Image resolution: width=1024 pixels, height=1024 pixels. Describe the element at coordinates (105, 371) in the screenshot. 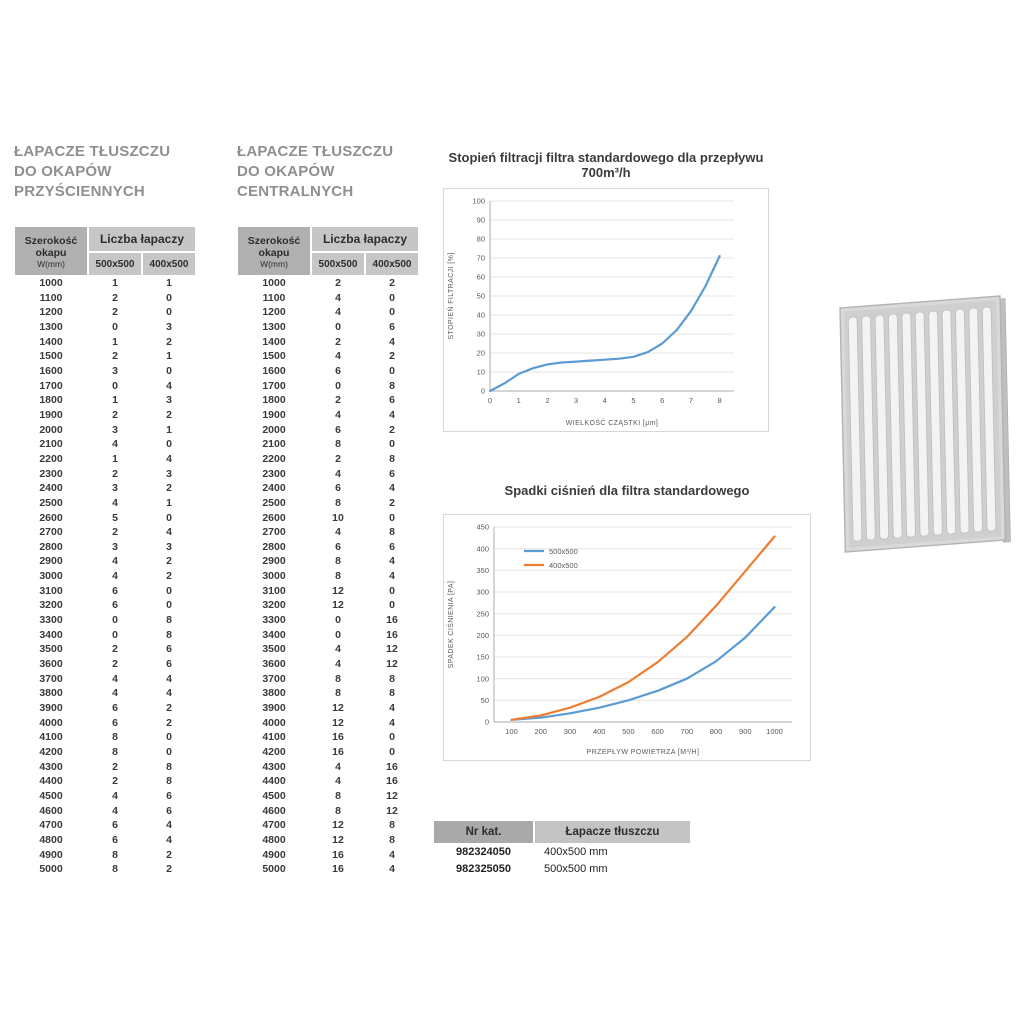

I see `table-row: 1600 3 0` at that location.